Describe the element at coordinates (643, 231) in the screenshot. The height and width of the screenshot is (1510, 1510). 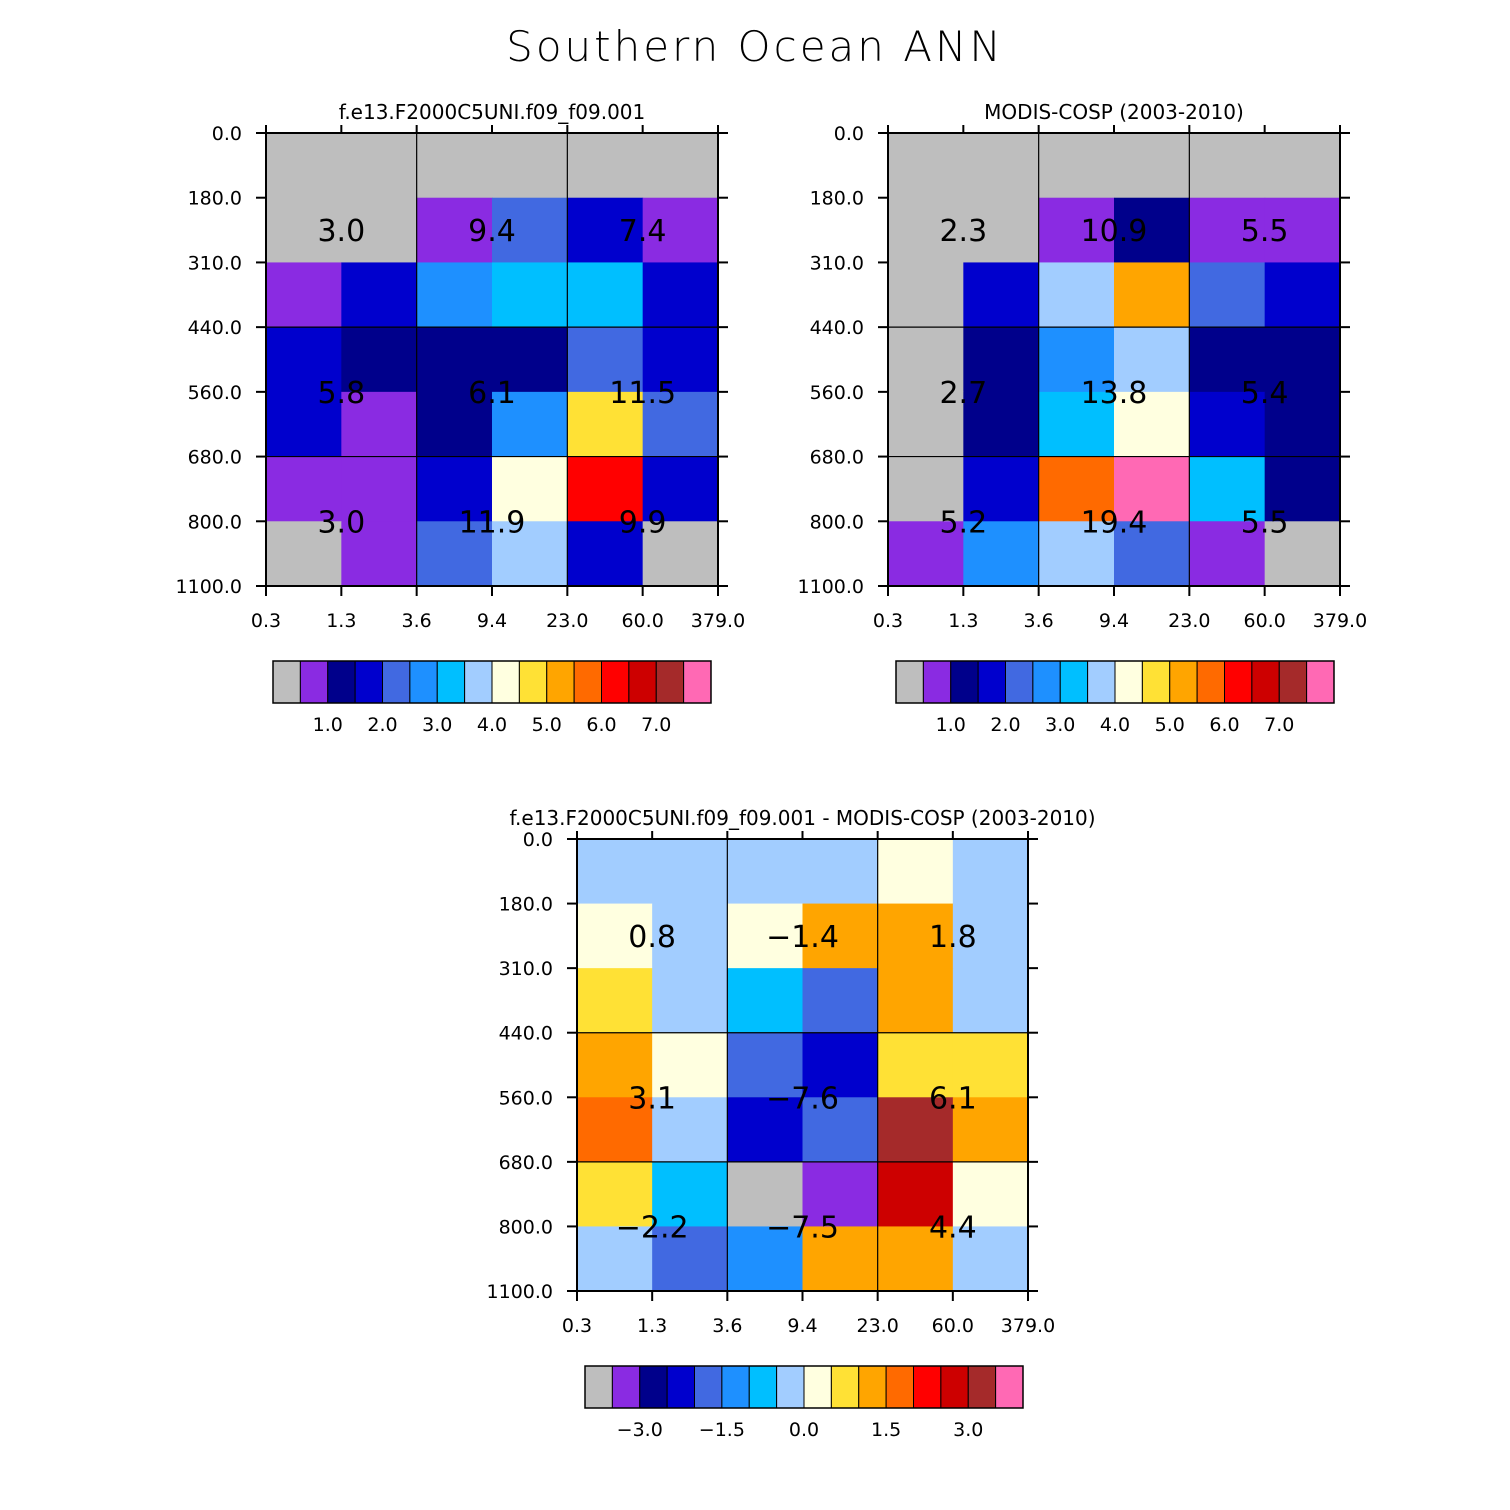
I see `cell-value: 7.4` at that location.